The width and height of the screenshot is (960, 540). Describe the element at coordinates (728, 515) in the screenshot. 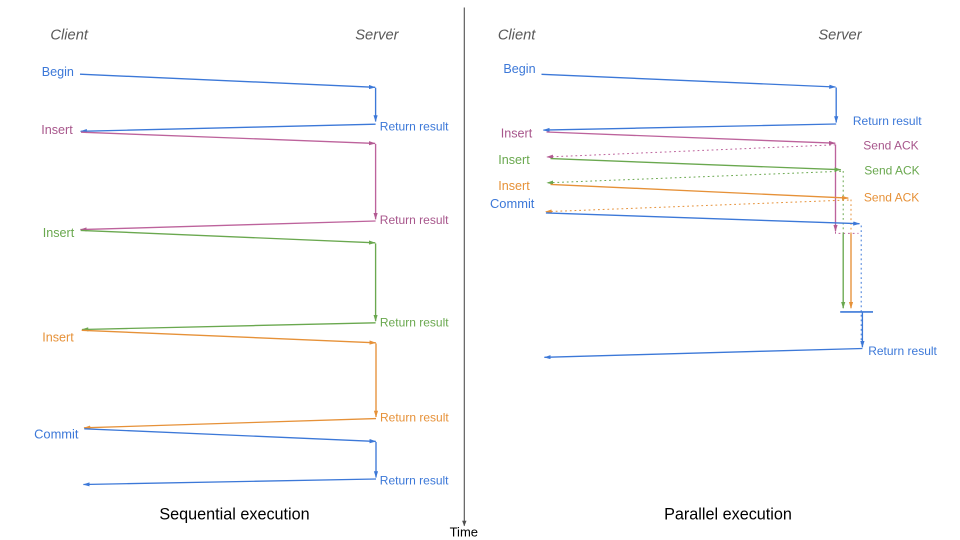

I see `svg-text: Parallel execution` at that location.